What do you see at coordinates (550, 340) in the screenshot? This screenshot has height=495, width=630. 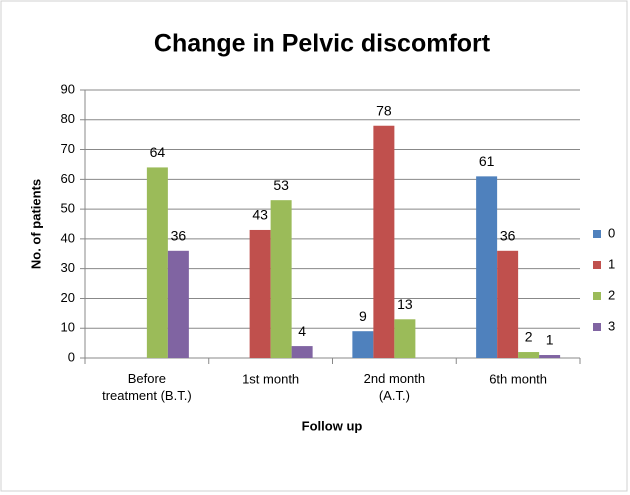 I see `data-label: 1` at bounding box center [550, 340].